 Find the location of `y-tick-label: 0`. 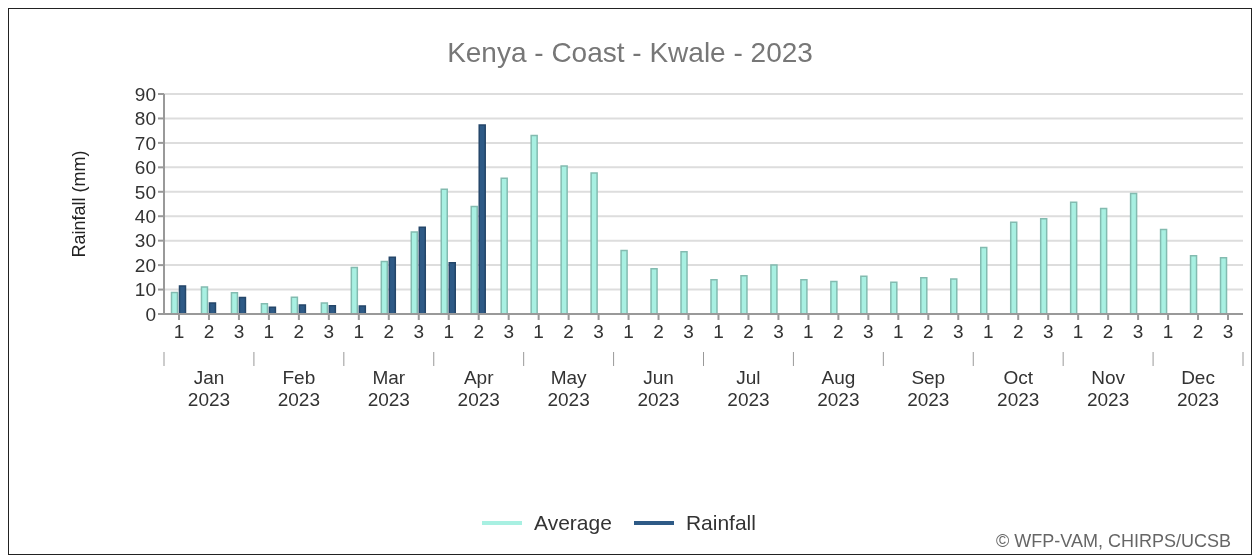

y-tick-label: 0 is located at coordinates (150, 314).